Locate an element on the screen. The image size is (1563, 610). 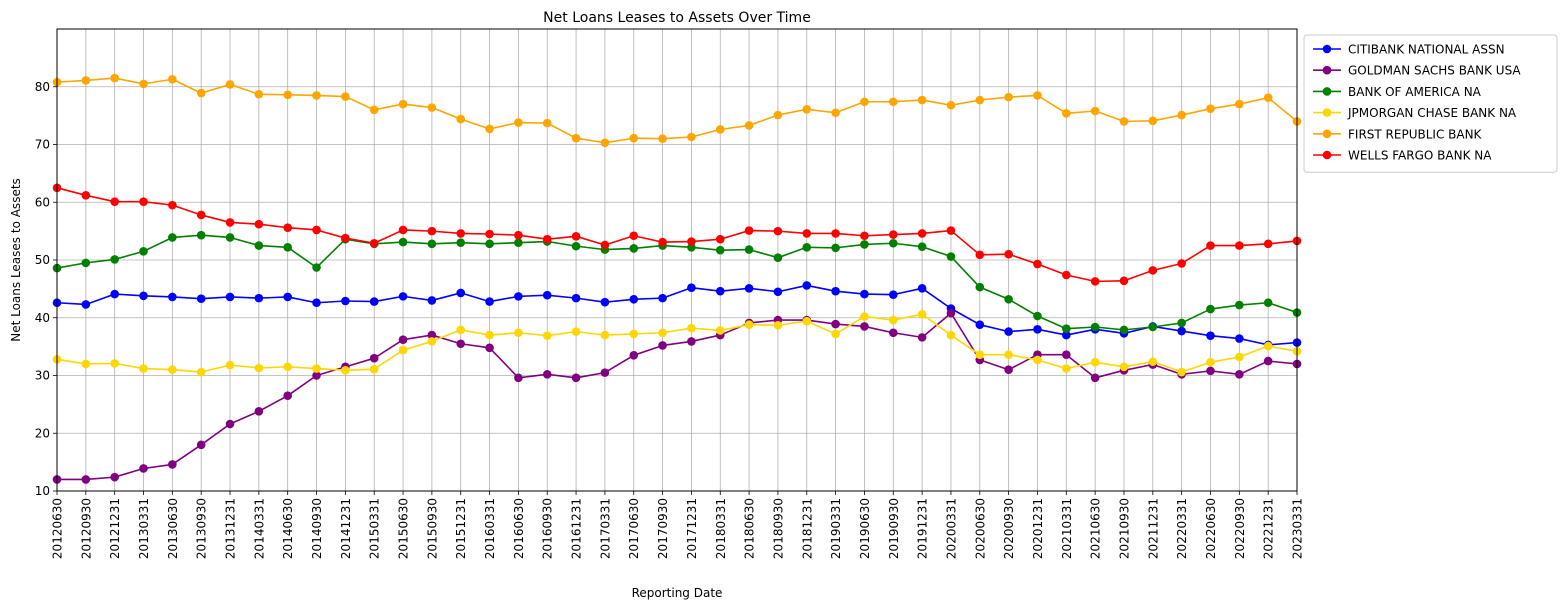
x-tick-label: 20180930 is located at coordinates (778, 528).